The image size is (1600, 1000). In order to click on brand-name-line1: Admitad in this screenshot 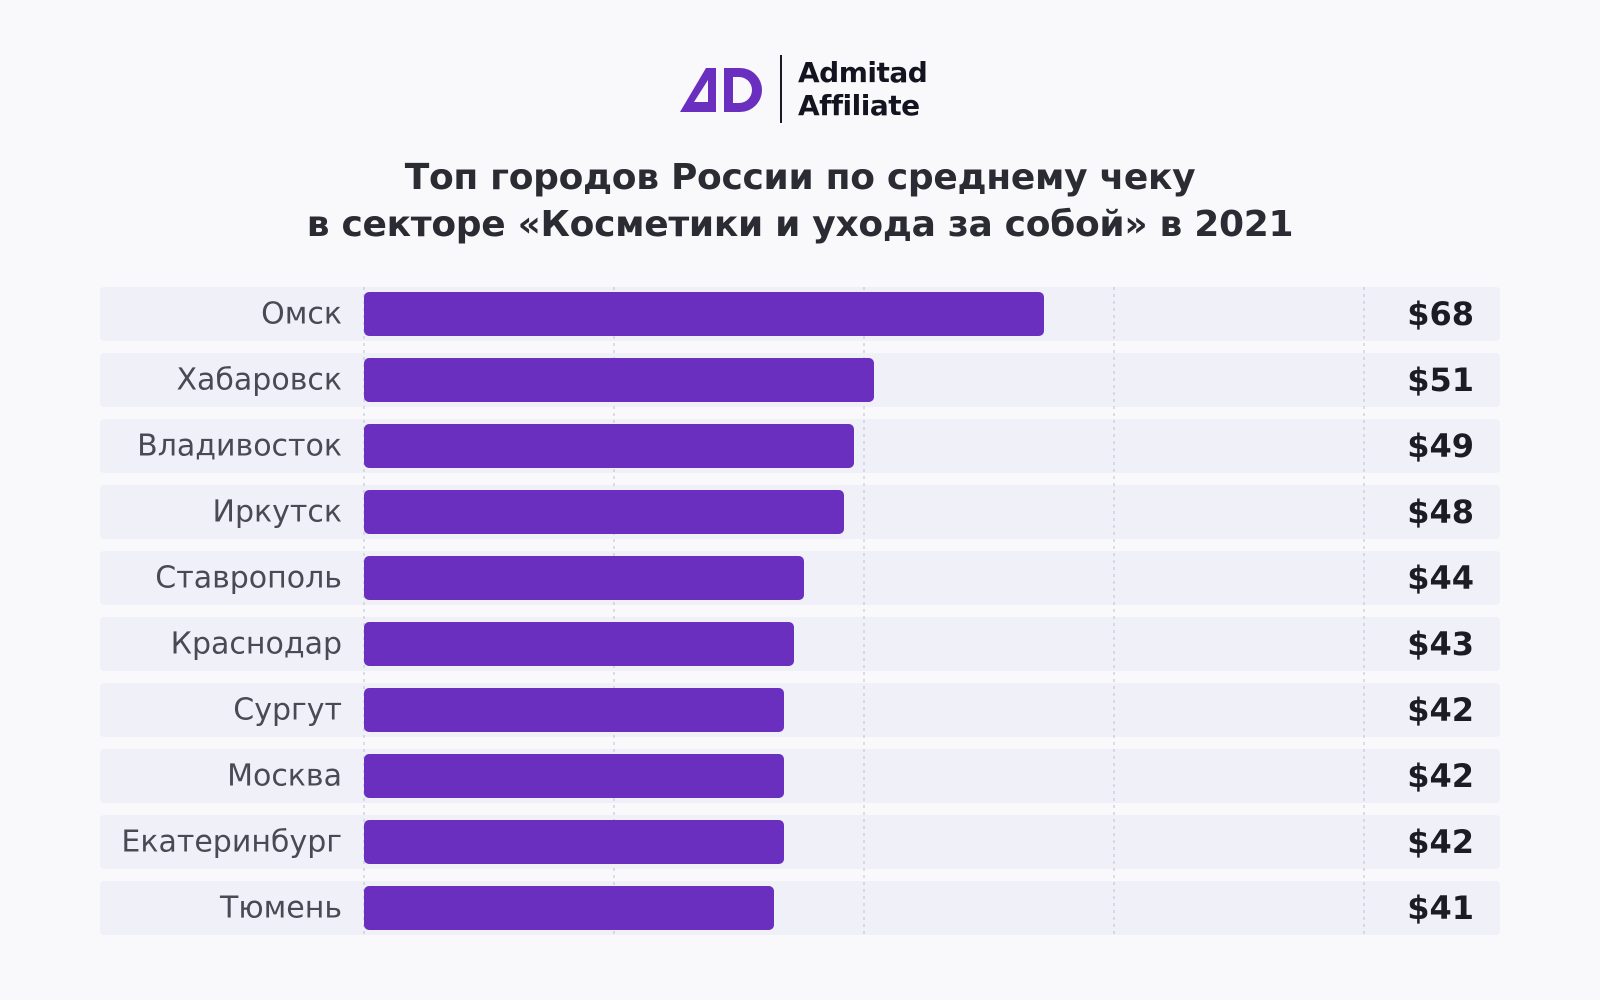, I will do `click(863, 72)`.